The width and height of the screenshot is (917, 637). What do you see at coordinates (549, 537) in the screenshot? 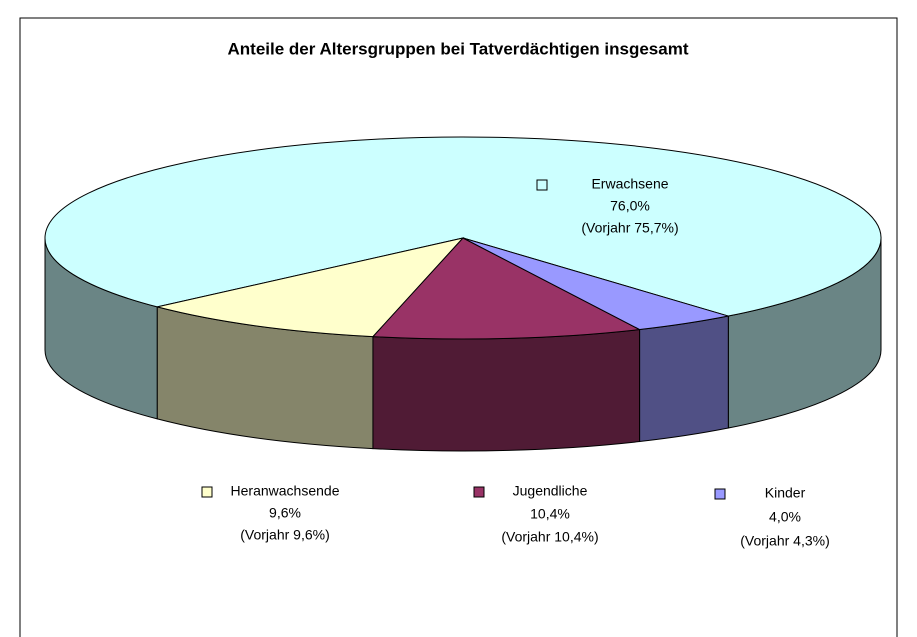
I see `prior-value-label: (Vorjahr 10,4%)` at bounding box center [549, 537].